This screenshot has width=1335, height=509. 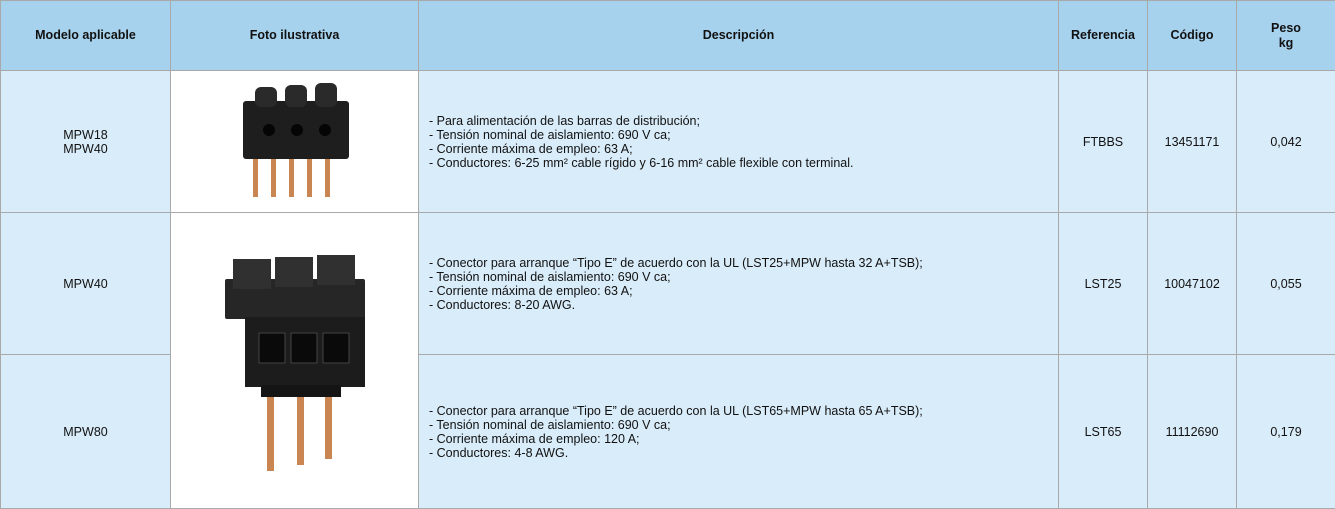 What do you see at coordinates (85, 134) in the screenshot?
I see `model-text: MPW18` at bounding box center [85, 134].